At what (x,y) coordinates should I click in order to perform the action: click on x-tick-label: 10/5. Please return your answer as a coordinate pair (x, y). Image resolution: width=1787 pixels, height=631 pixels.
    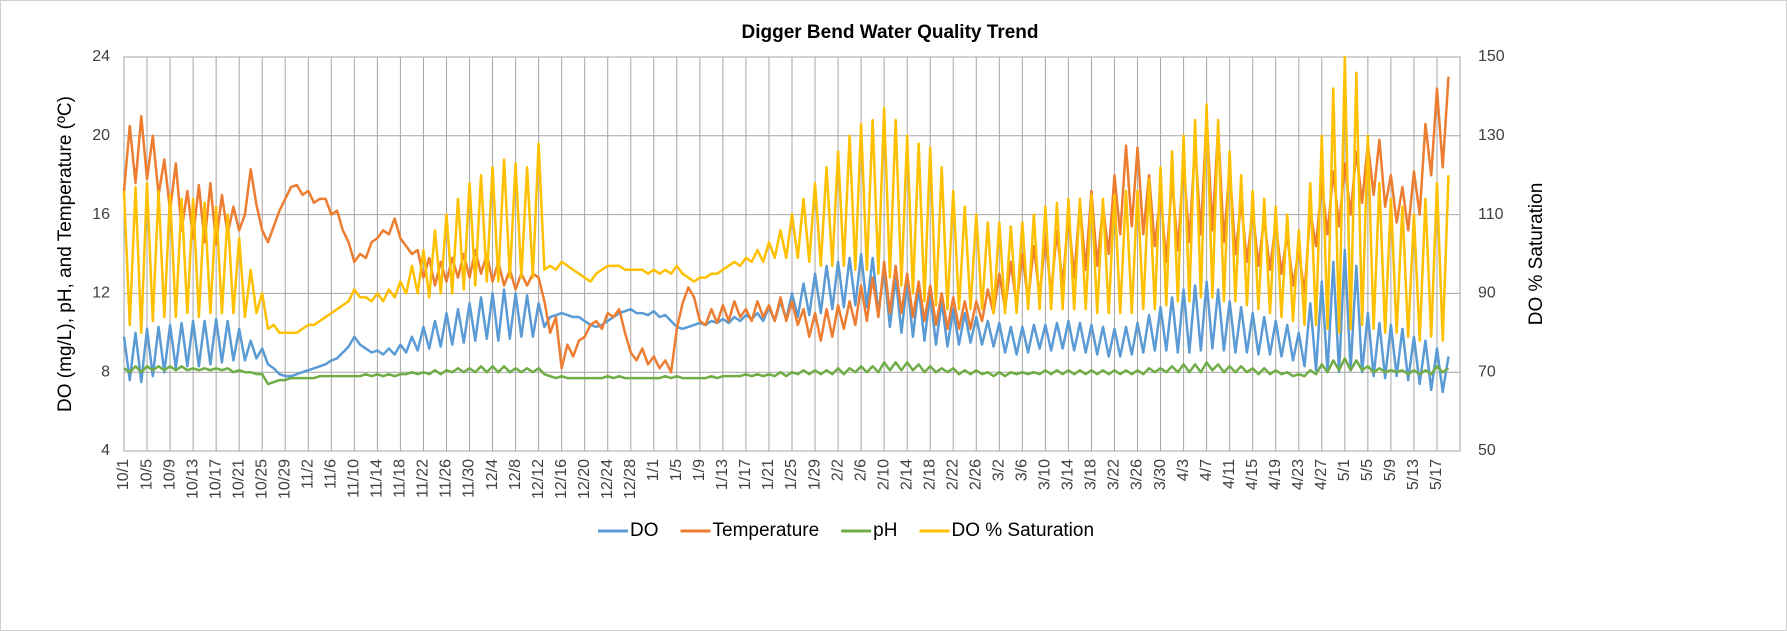
    Looking at the image, I should click on (146, 474).